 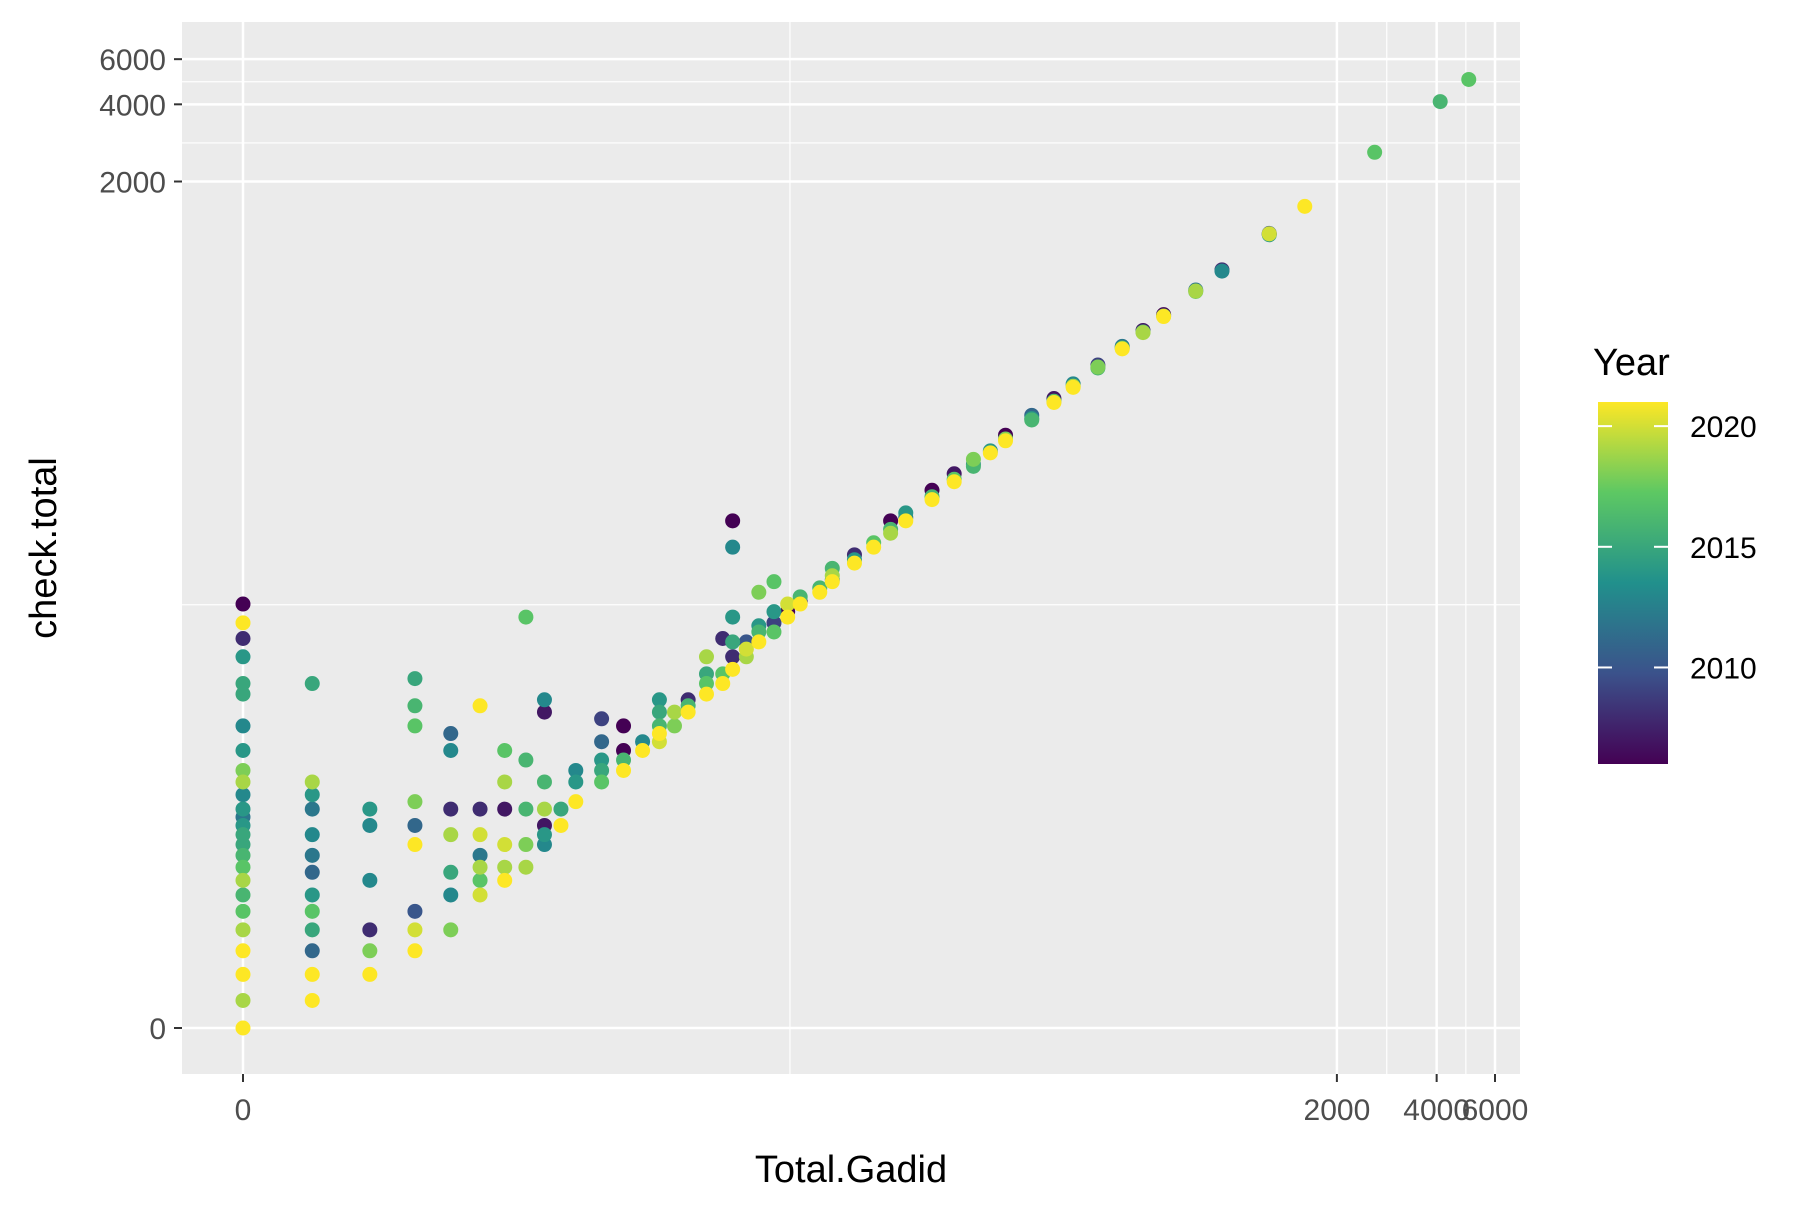 What do you see at coordinates (44, 548) in the screenshot?
I see `y-axis-label: check.total` at bounding box center [44, 548].